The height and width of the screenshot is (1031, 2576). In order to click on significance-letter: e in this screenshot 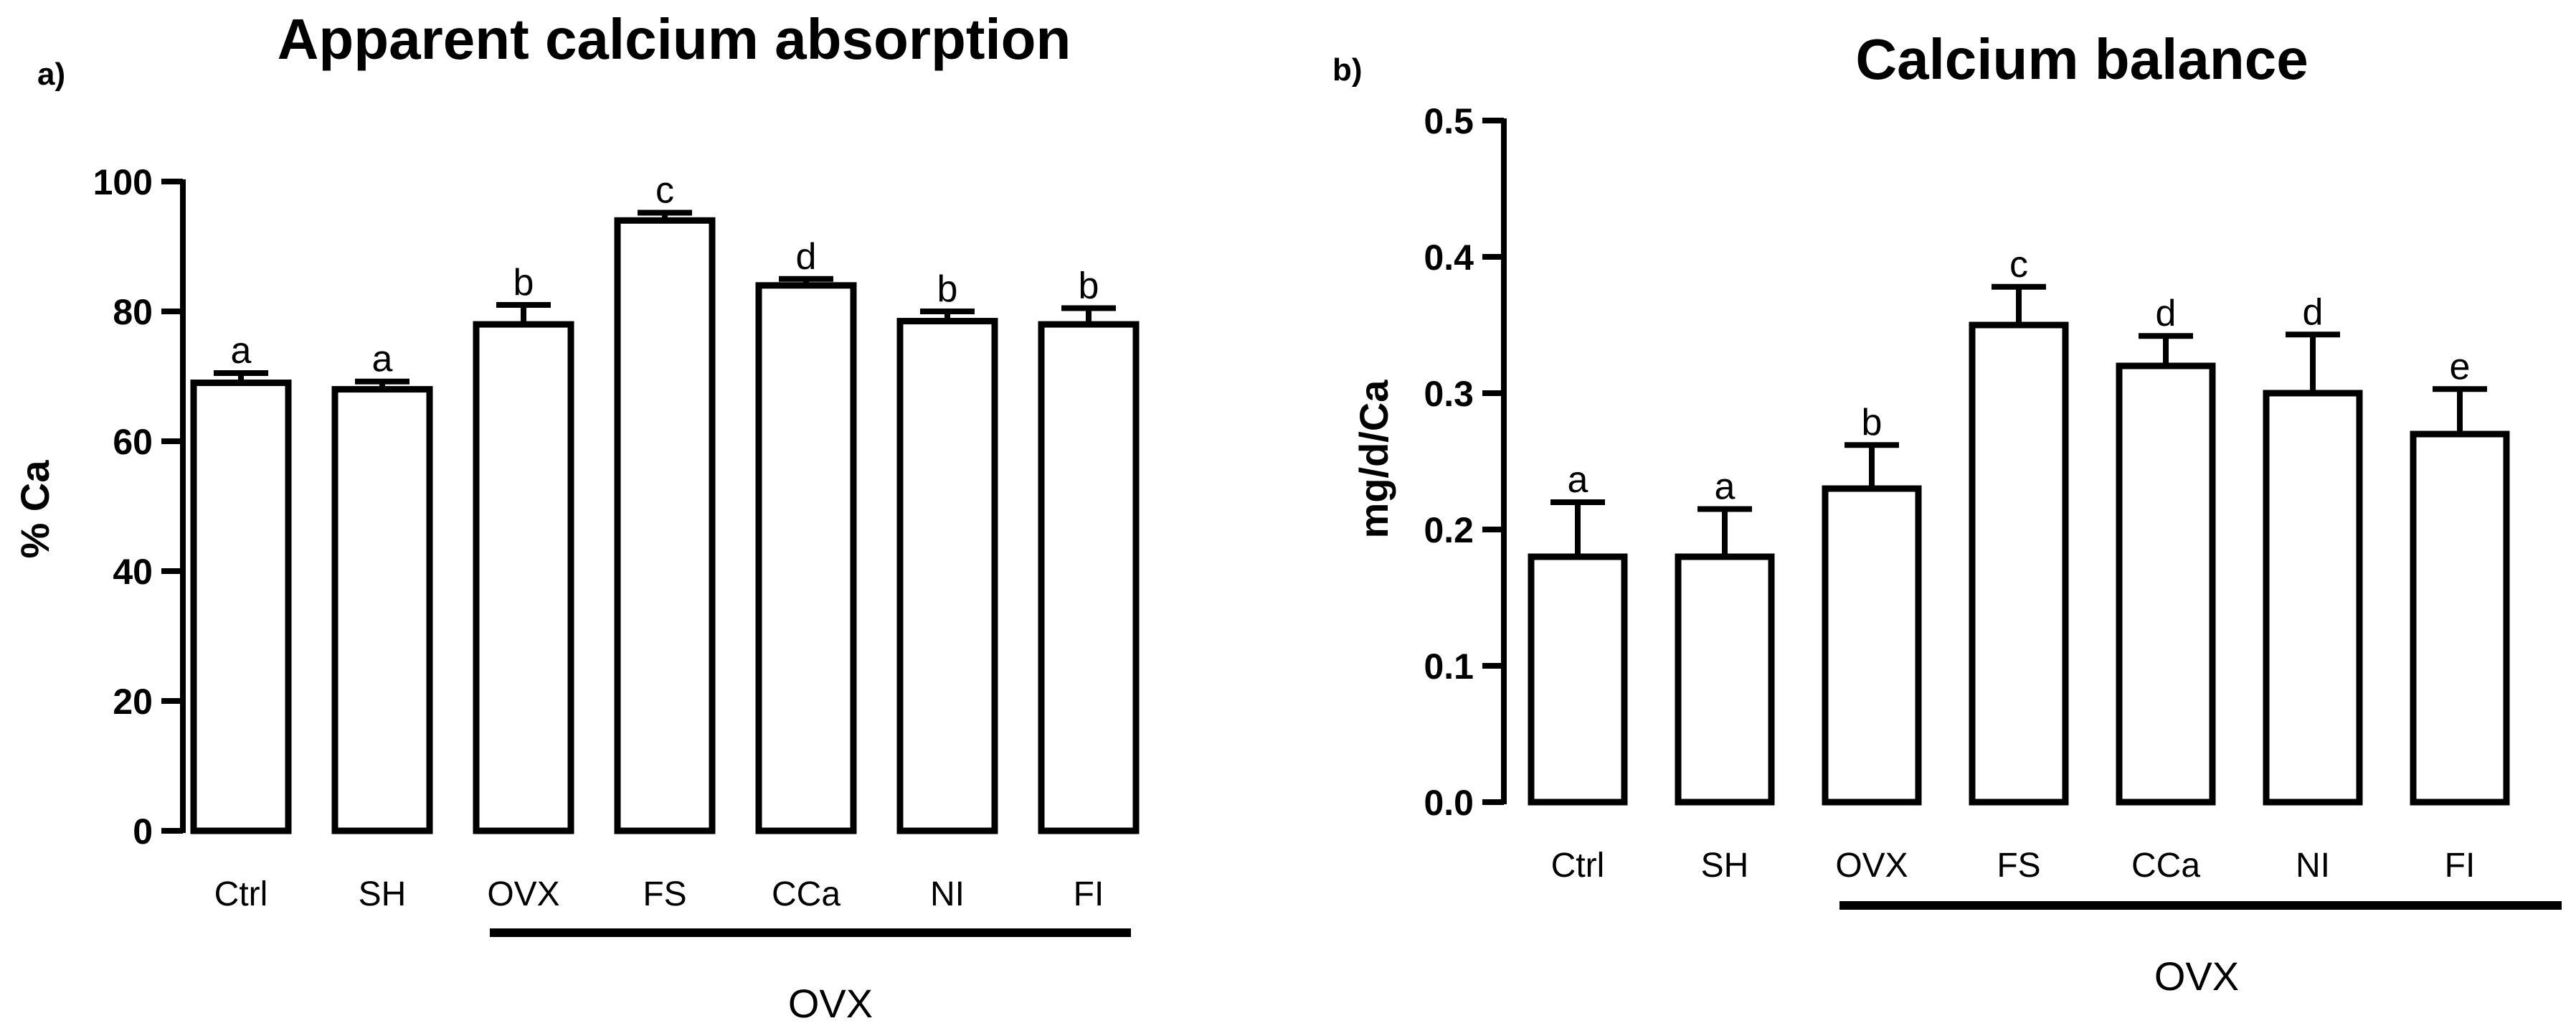, I will do `click(2460, 366)`.